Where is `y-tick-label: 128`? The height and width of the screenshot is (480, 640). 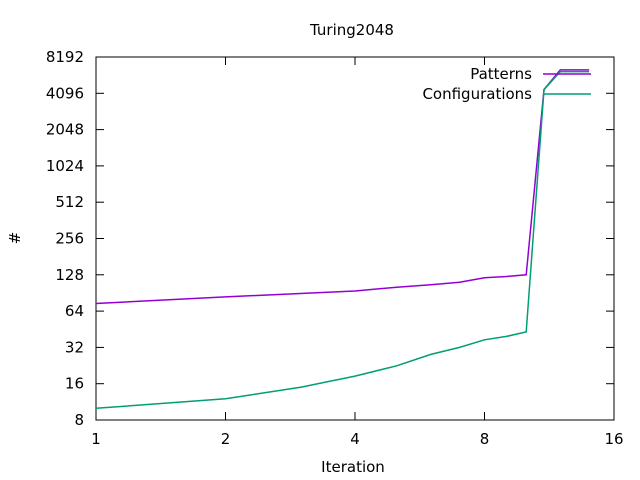 y-tick-label: 128 is located at coordinates (69, 275).